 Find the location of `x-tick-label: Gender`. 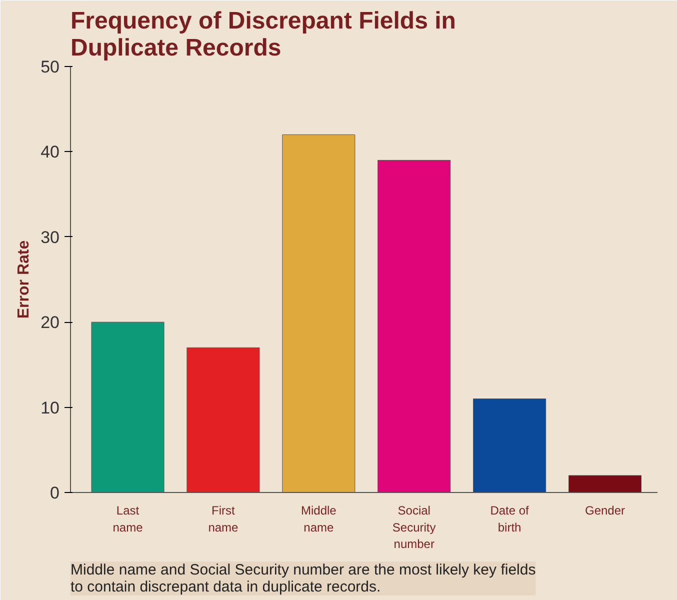

x-tick-label: Gender is located at coordinates (605, 511).